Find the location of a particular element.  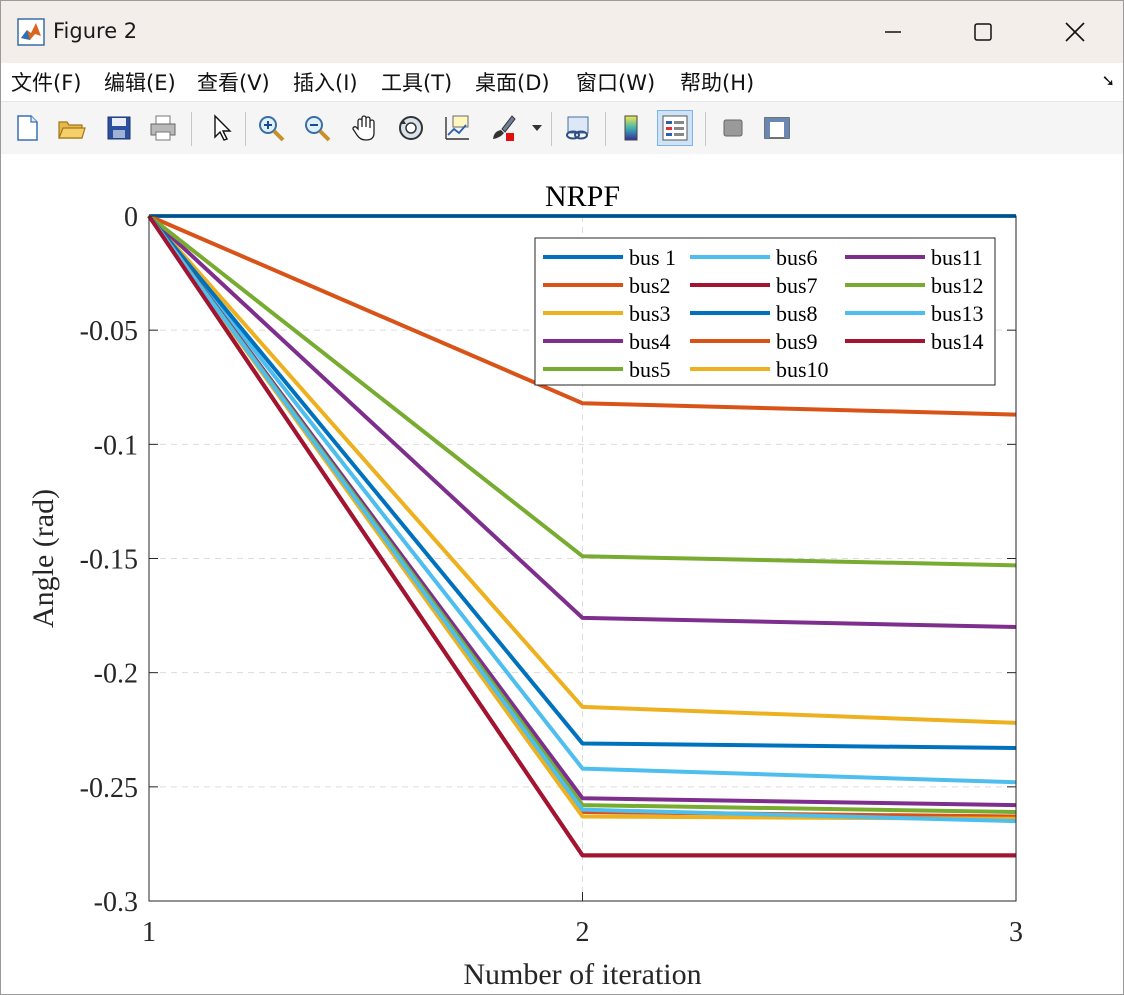

legend-label: bus9 is located at coordinates (797, 341).